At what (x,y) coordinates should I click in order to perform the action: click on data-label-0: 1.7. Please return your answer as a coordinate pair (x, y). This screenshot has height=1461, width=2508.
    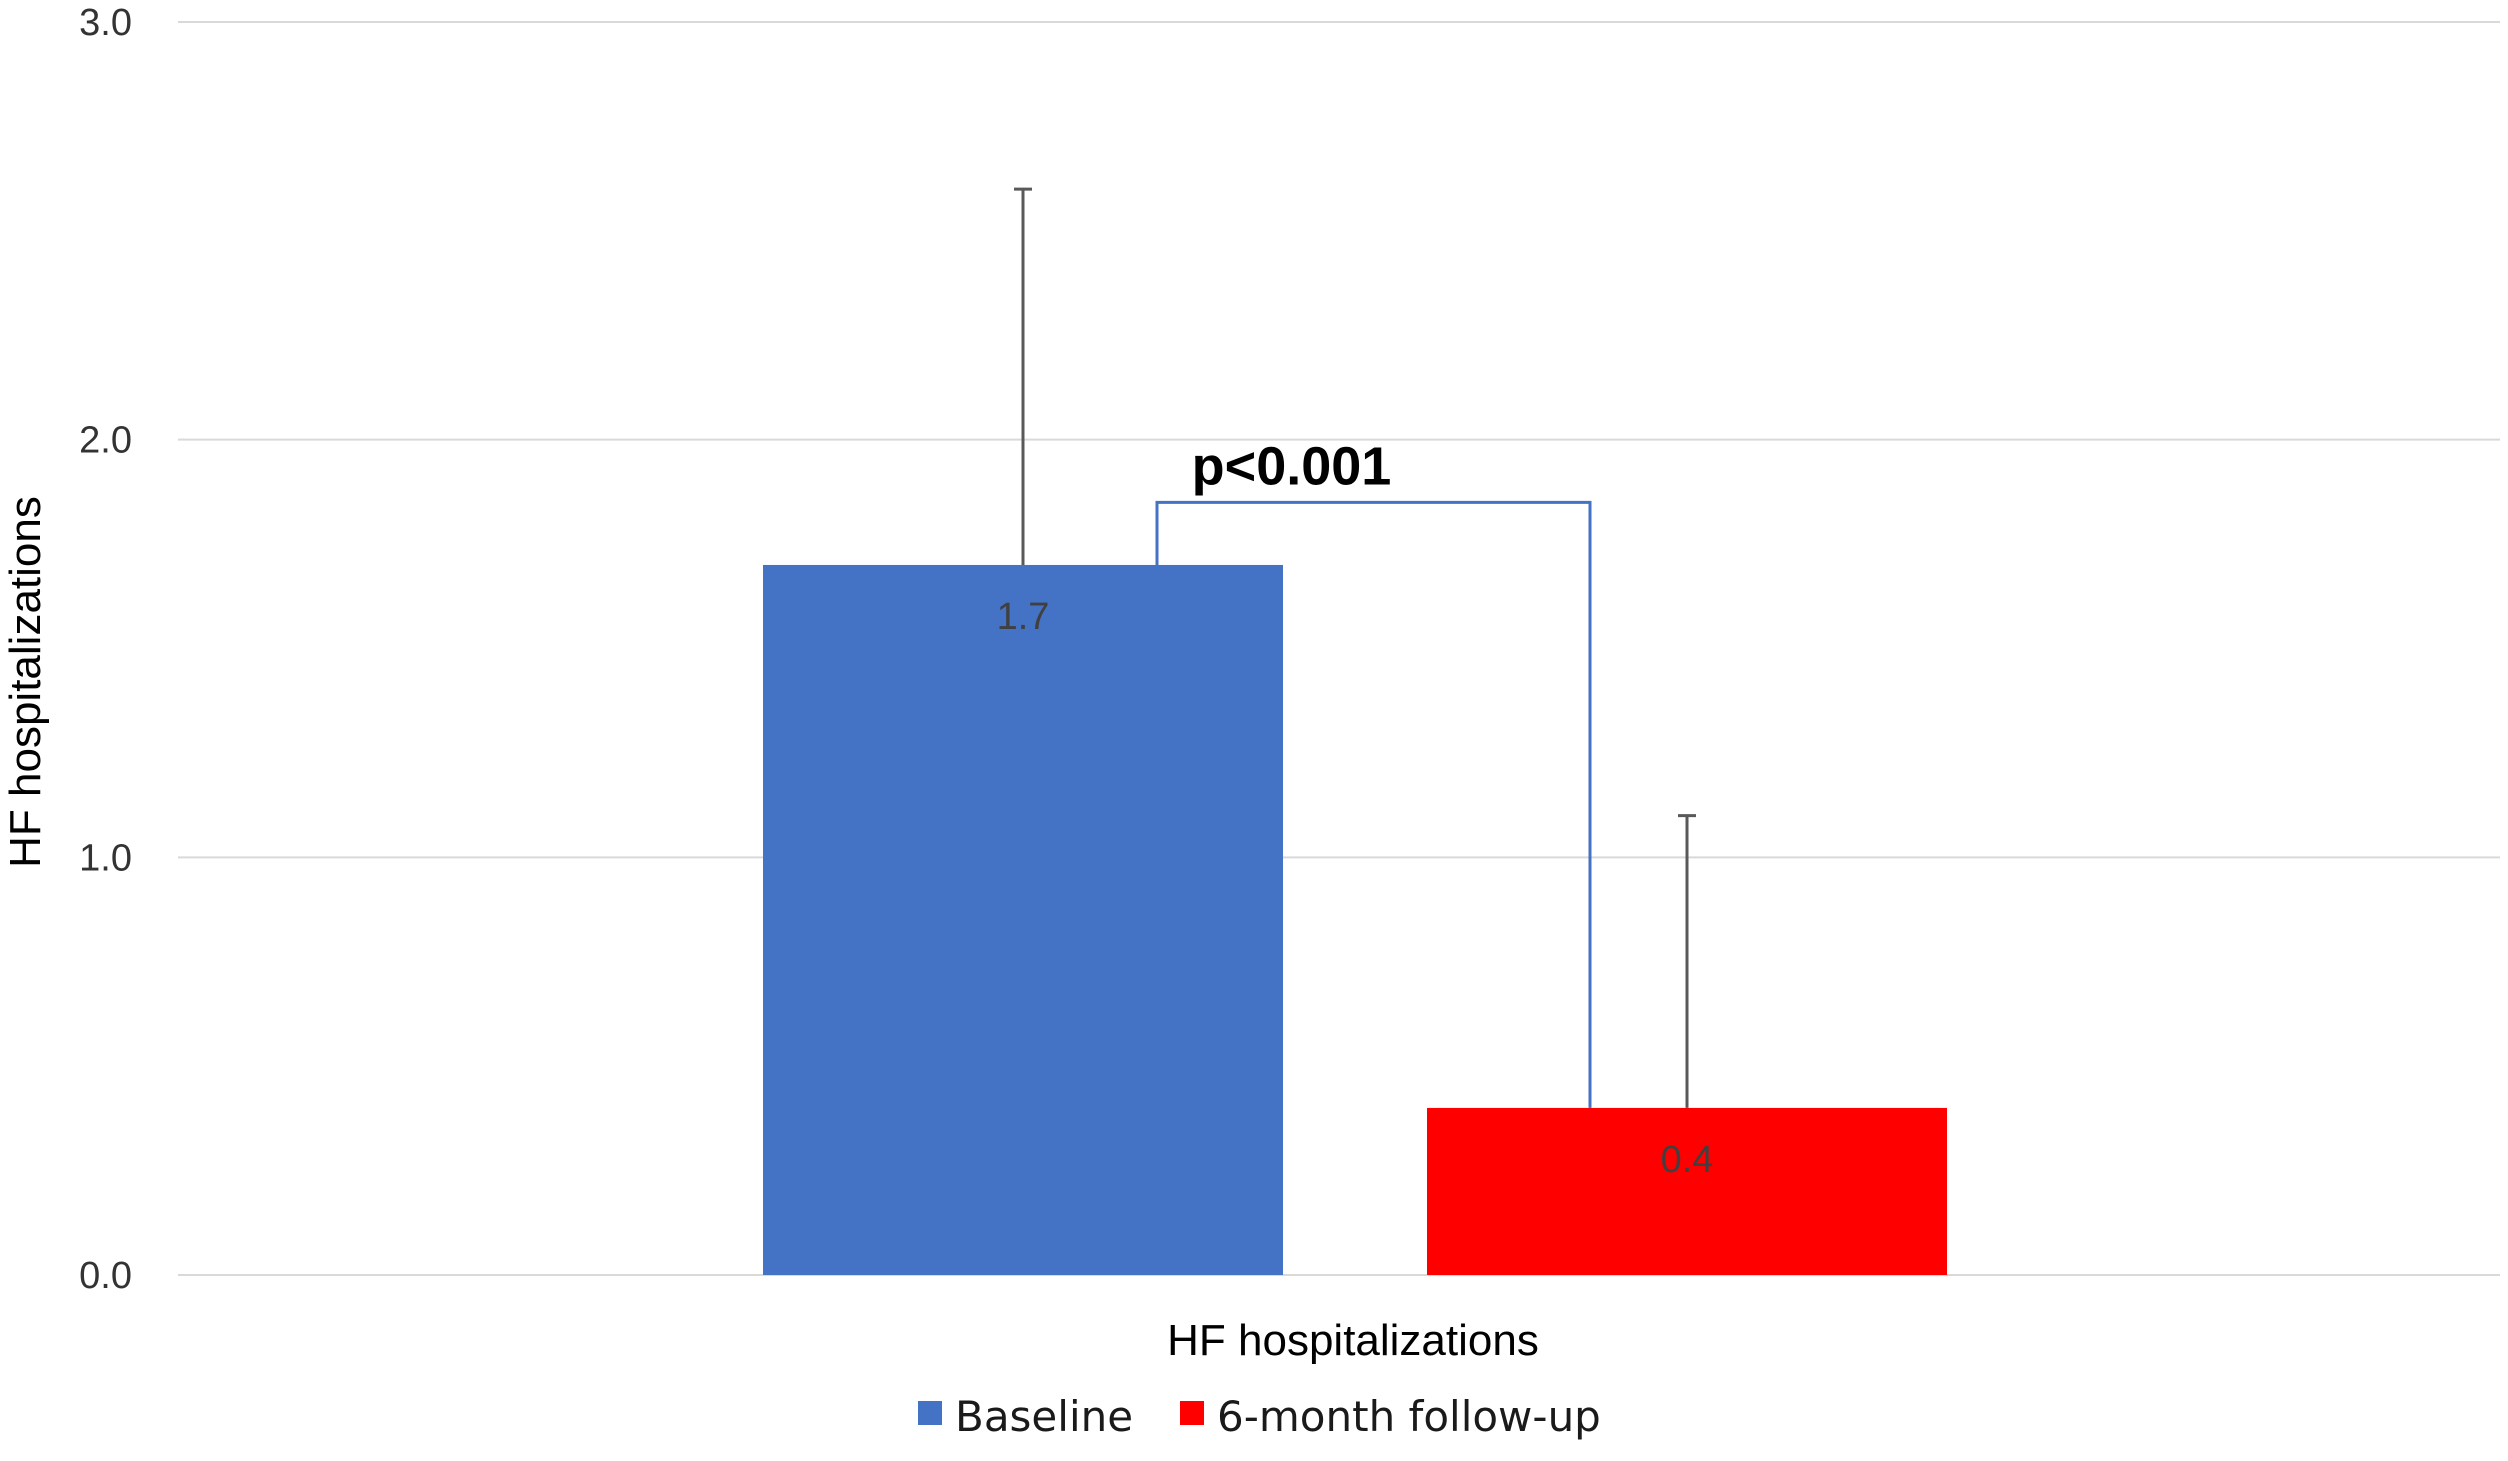
    Looking at the image, I should click on (1023, 617).